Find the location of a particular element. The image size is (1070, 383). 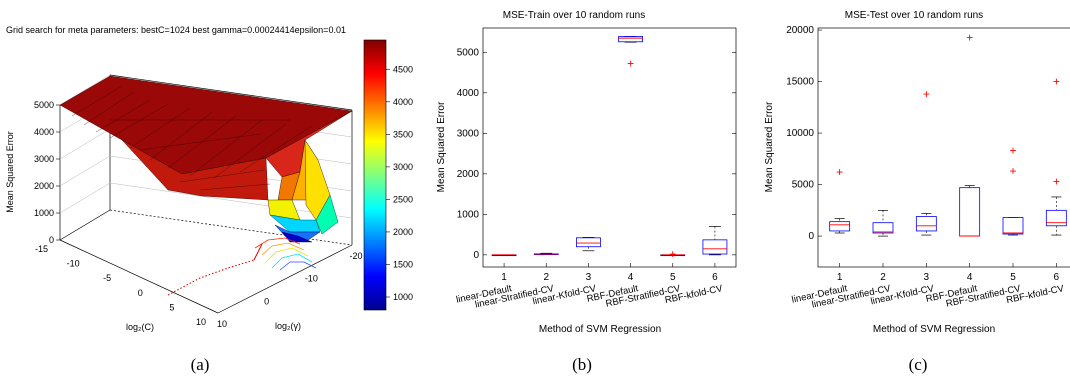

x-tick-label: 10 is located at coordinates (201, 322).